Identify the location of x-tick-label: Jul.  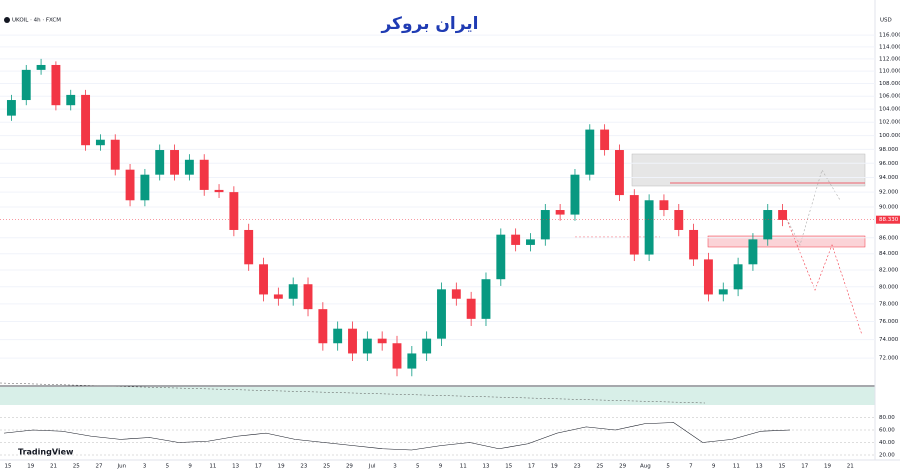
(372, 467).